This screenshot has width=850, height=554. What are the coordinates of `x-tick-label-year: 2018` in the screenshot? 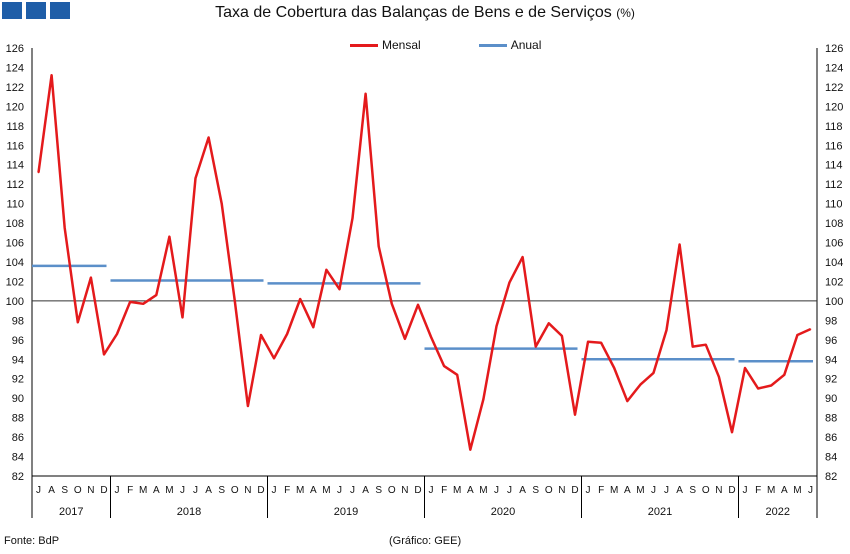 It's located at (189, 512).